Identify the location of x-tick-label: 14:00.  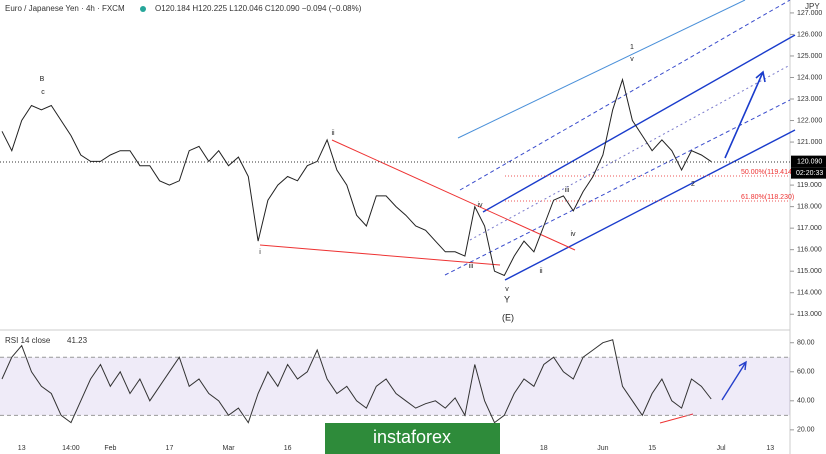
(71, 448).